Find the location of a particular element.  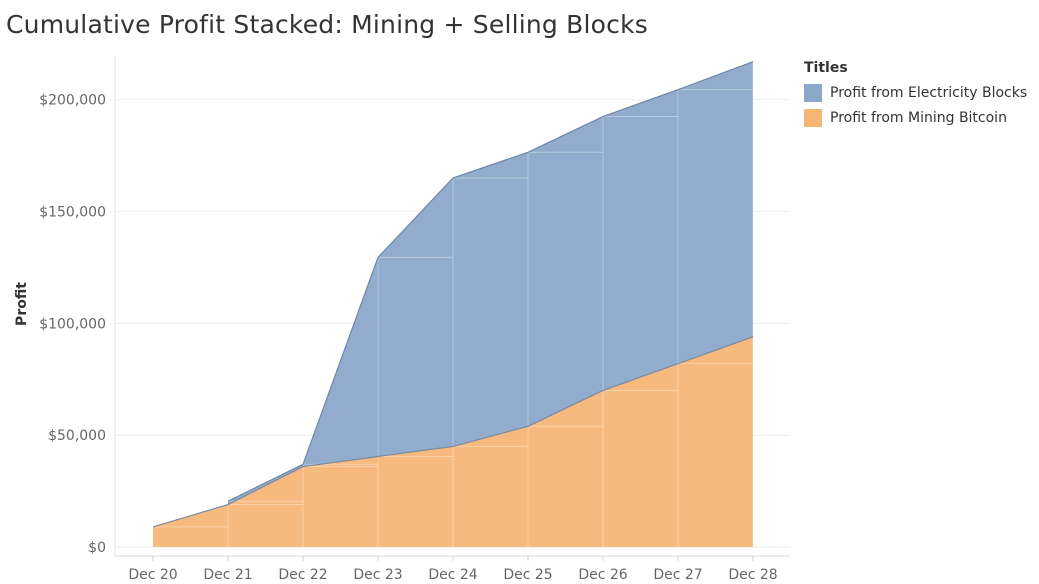

x-tick-label: Dec 20 is located at coordinates (152, 575).